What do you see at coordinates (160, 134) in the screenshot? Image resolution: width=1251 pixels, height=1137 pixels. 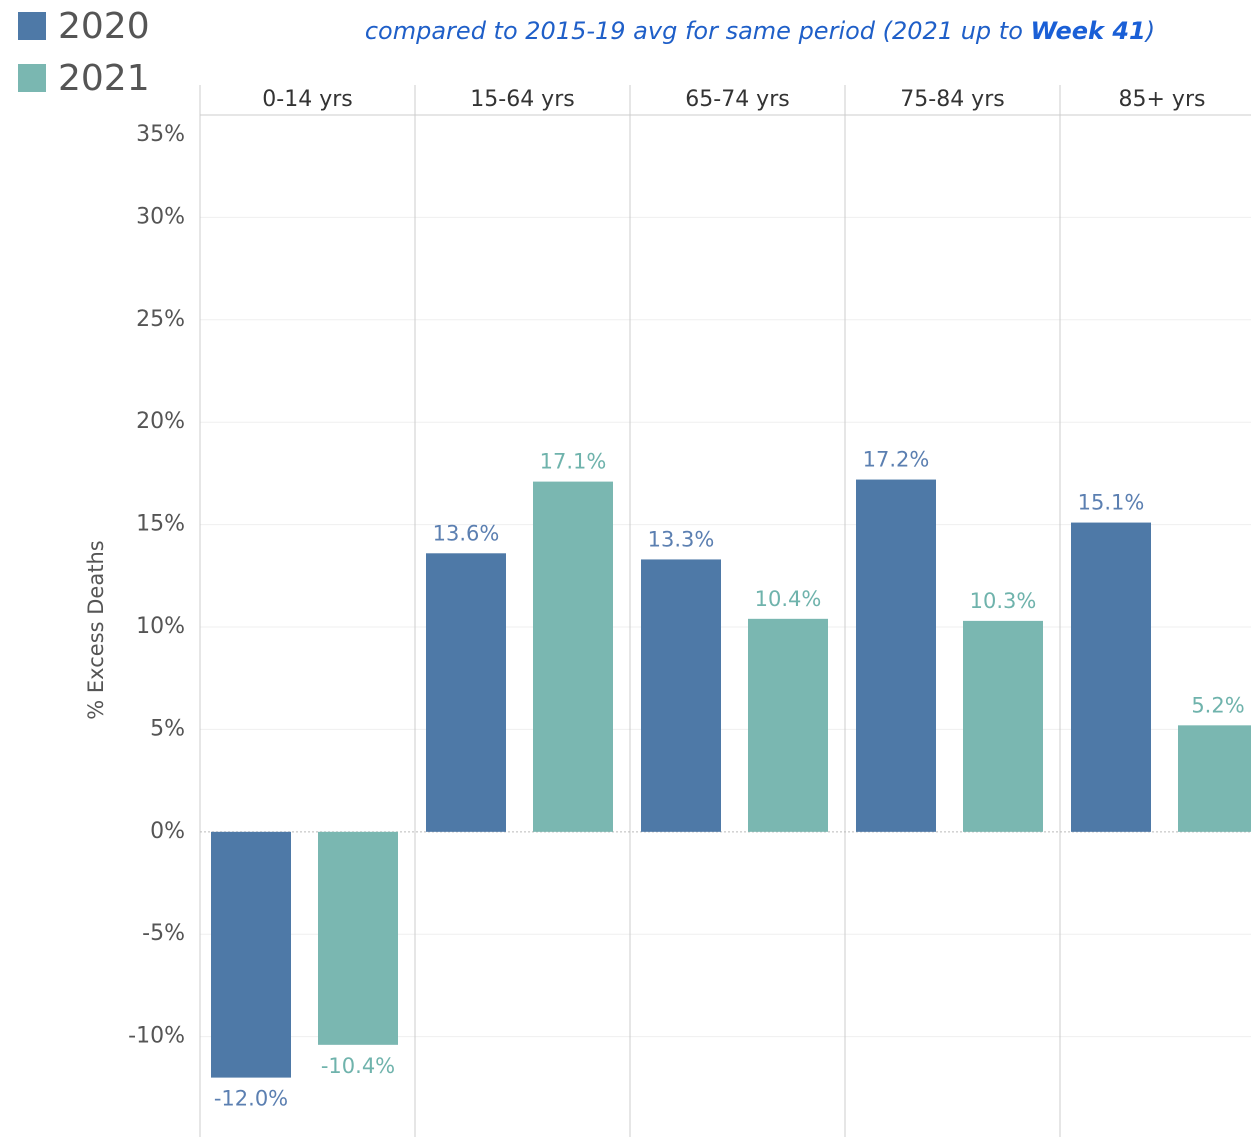 I see `y-tick-label: 35%` at bounding box center [160, 134].